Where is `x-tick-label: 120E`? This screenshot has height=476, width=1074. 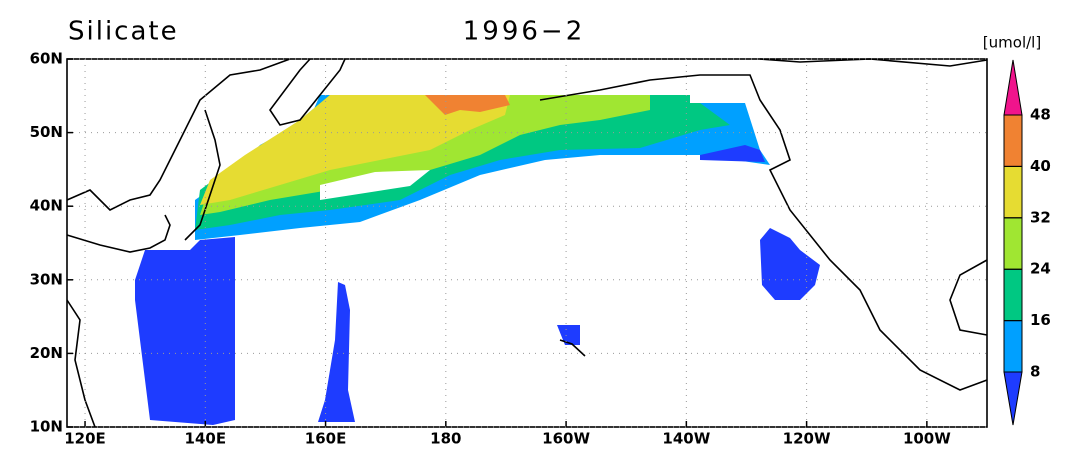
x-tick-label: 120E is located at coordinates (85, 439).